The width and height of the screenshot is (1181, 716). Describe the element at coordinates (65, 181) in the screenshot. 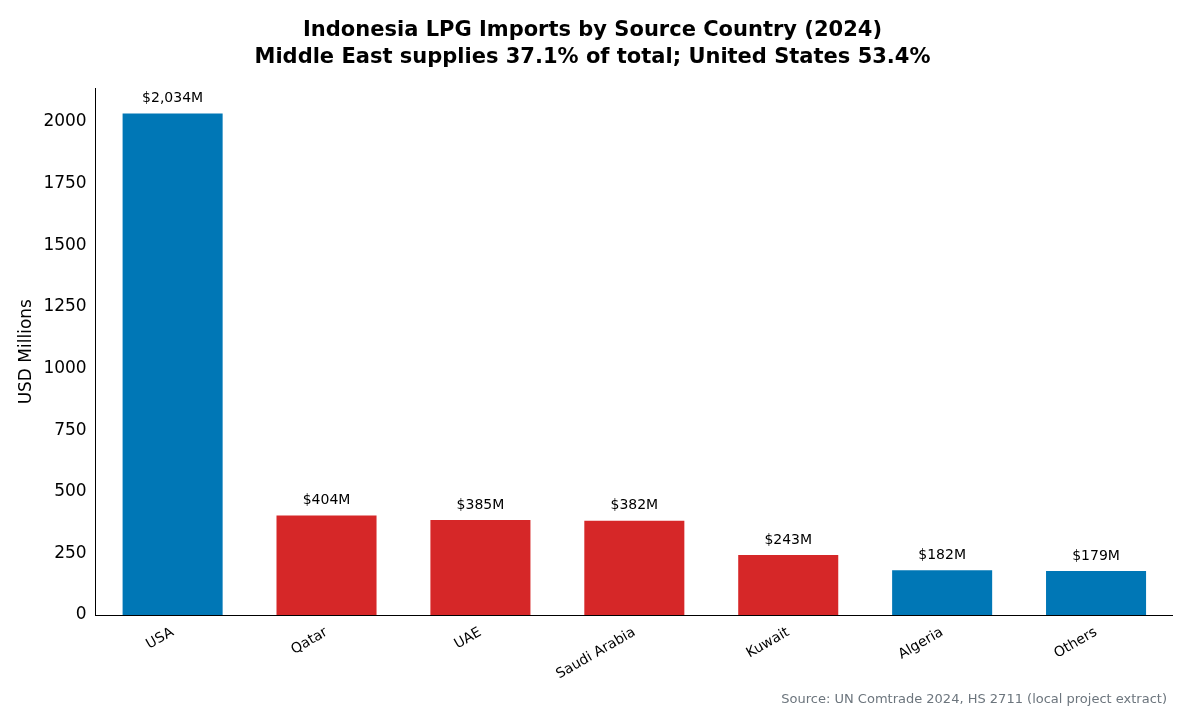

I see `y-tick-label: 1750` at that location.